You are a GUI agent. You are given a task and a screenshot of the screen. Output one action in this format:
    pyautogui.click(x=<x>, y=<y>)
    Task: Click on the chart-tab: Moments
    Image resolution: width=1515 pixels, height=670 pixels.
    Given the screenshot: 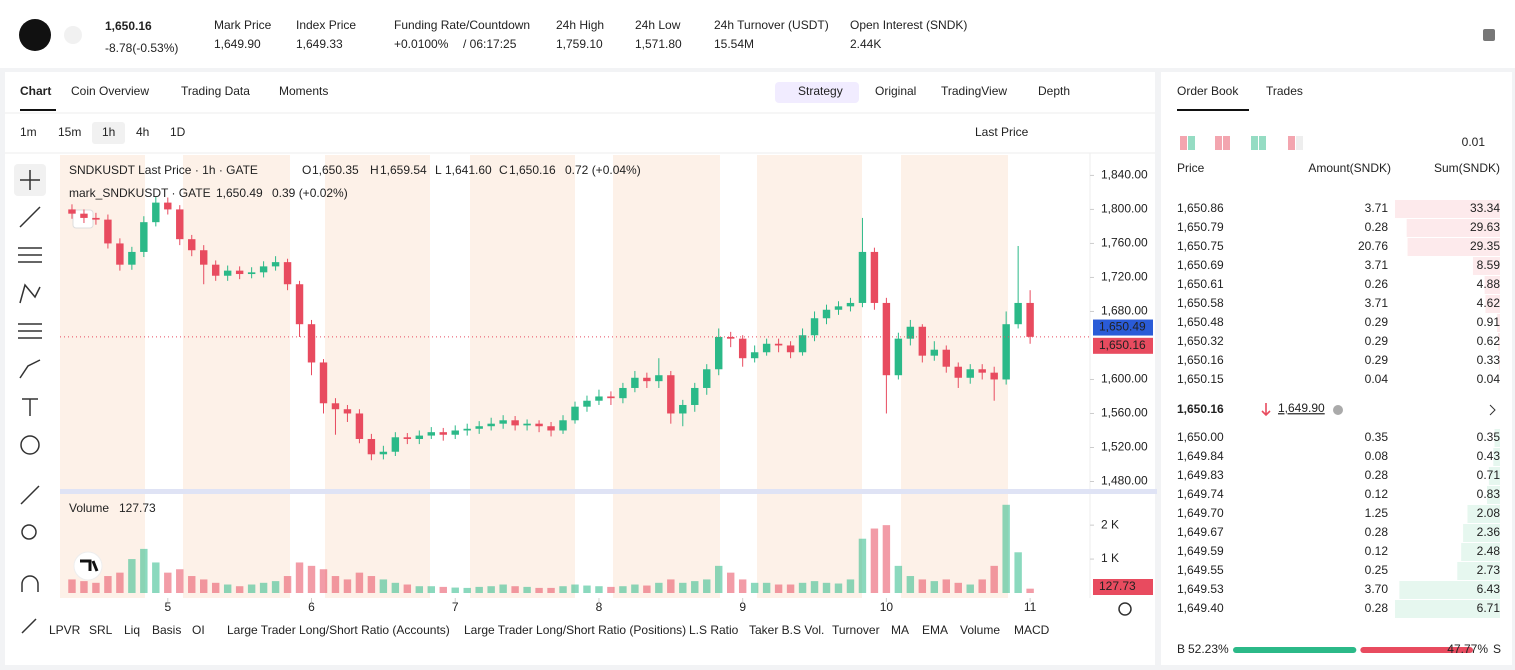 What is the action you would take?
    pyautogui.click(x=303, y=91)
    